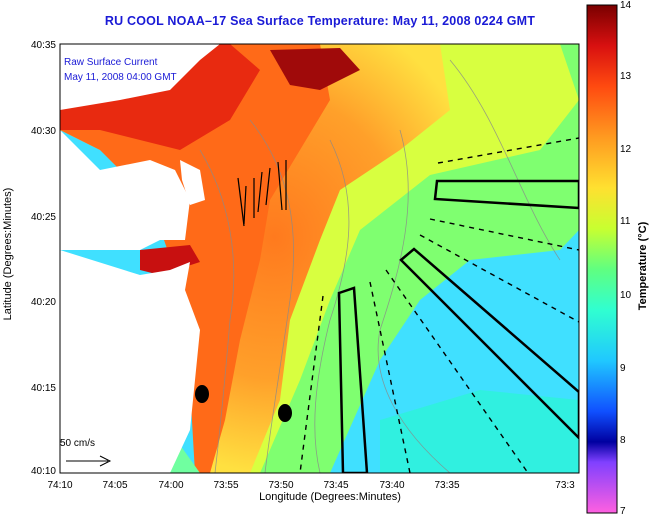  What do you see at coordinates (565, 485) in the screenshot?
I see `x-tick: 73:3` at bounding box center [565, 485].